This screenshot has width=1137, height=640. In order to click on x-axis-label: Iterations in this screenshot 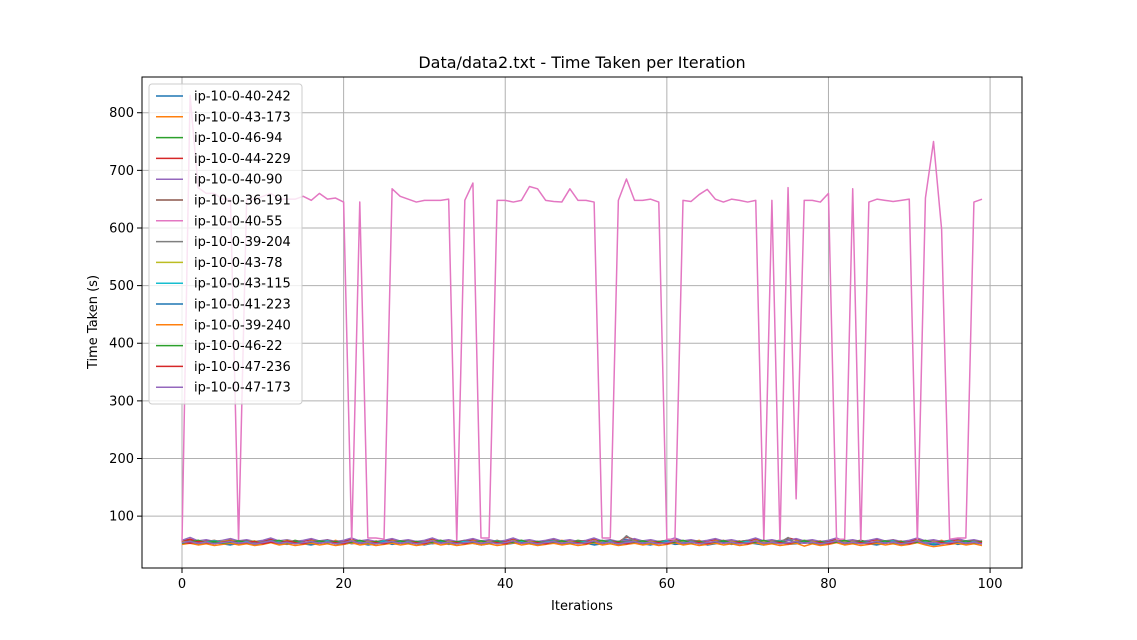, I will do `click(582, 606)`.